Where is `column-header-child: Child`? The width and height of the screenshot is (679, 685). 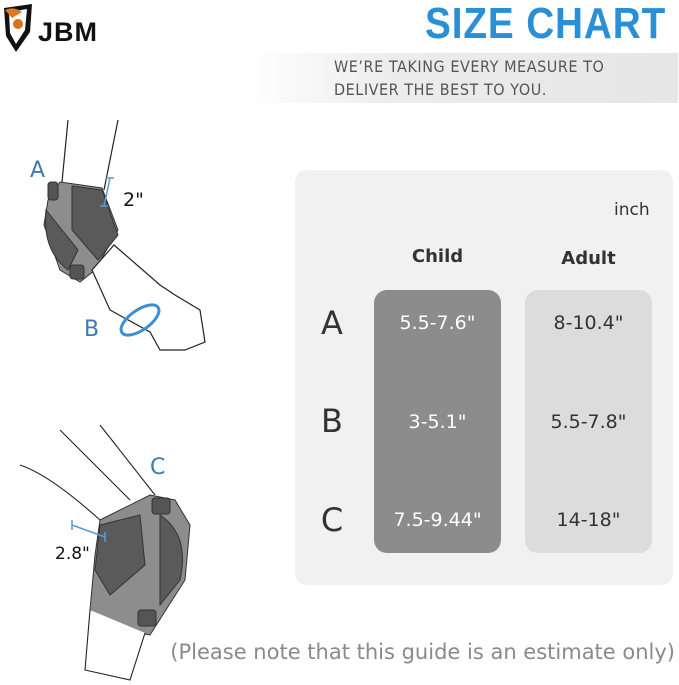 column-header-child: Child is located at coordinates (437, 256).